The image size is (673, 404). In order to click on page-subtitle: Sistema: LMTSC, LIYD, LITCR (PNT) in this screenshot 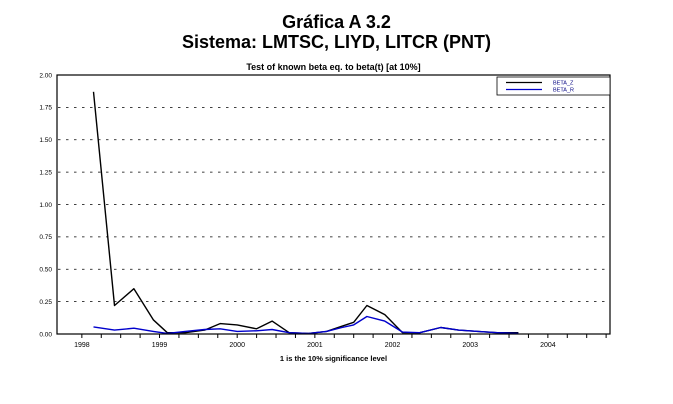, I will do `click(336, 42)`.